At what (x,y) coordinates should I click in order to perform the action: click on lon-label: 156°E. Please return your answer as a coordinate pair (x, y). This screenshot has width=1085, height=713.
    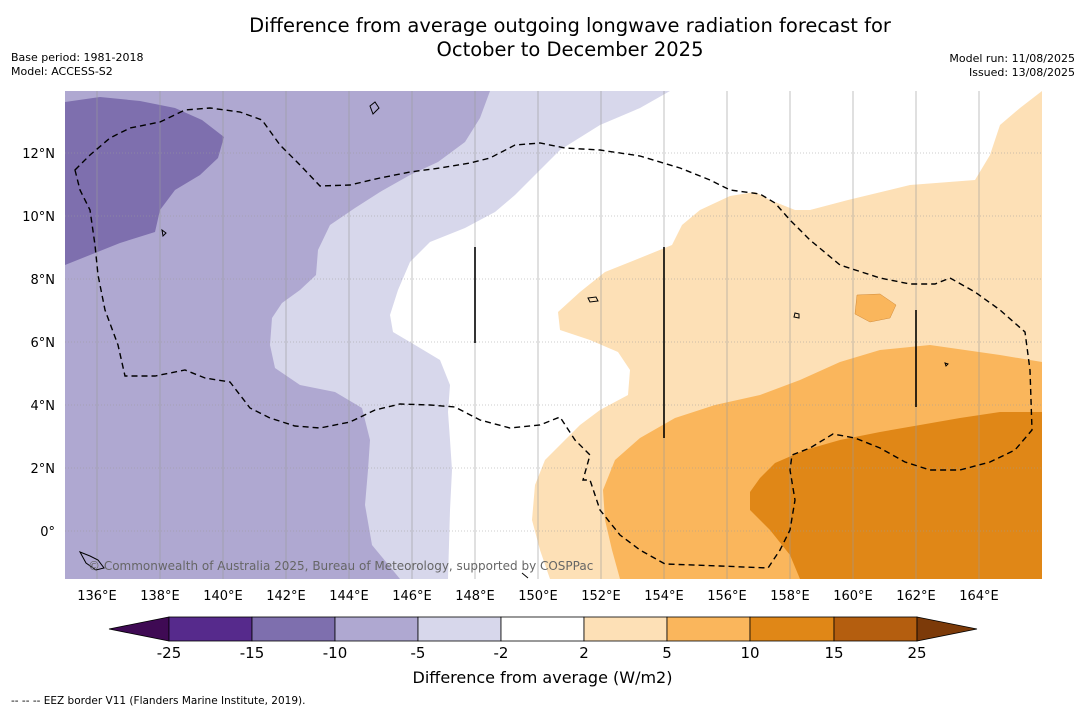
    Looking at the image, I should click on (727, 596).